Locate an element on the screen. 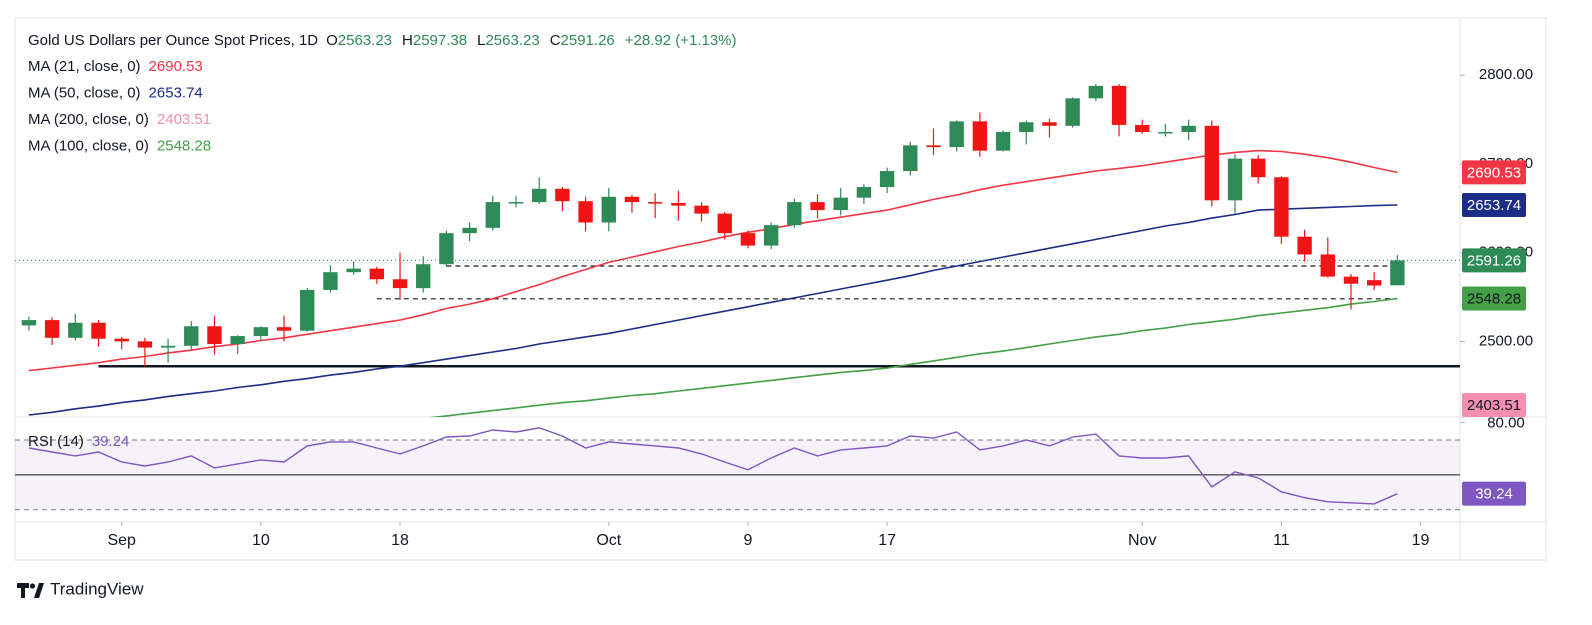 This screenshot has height=625, width=1592. price-badge-label: 2653.74 is located at coordinates (1494, 205).